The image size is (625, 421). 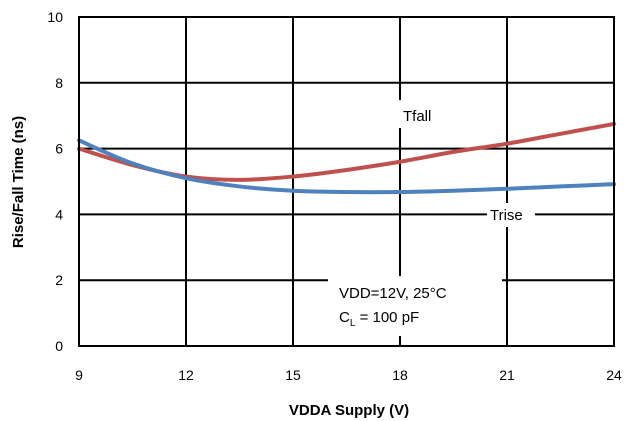 I want to click on x-tick-label: 21, so click(x=507, y=375).